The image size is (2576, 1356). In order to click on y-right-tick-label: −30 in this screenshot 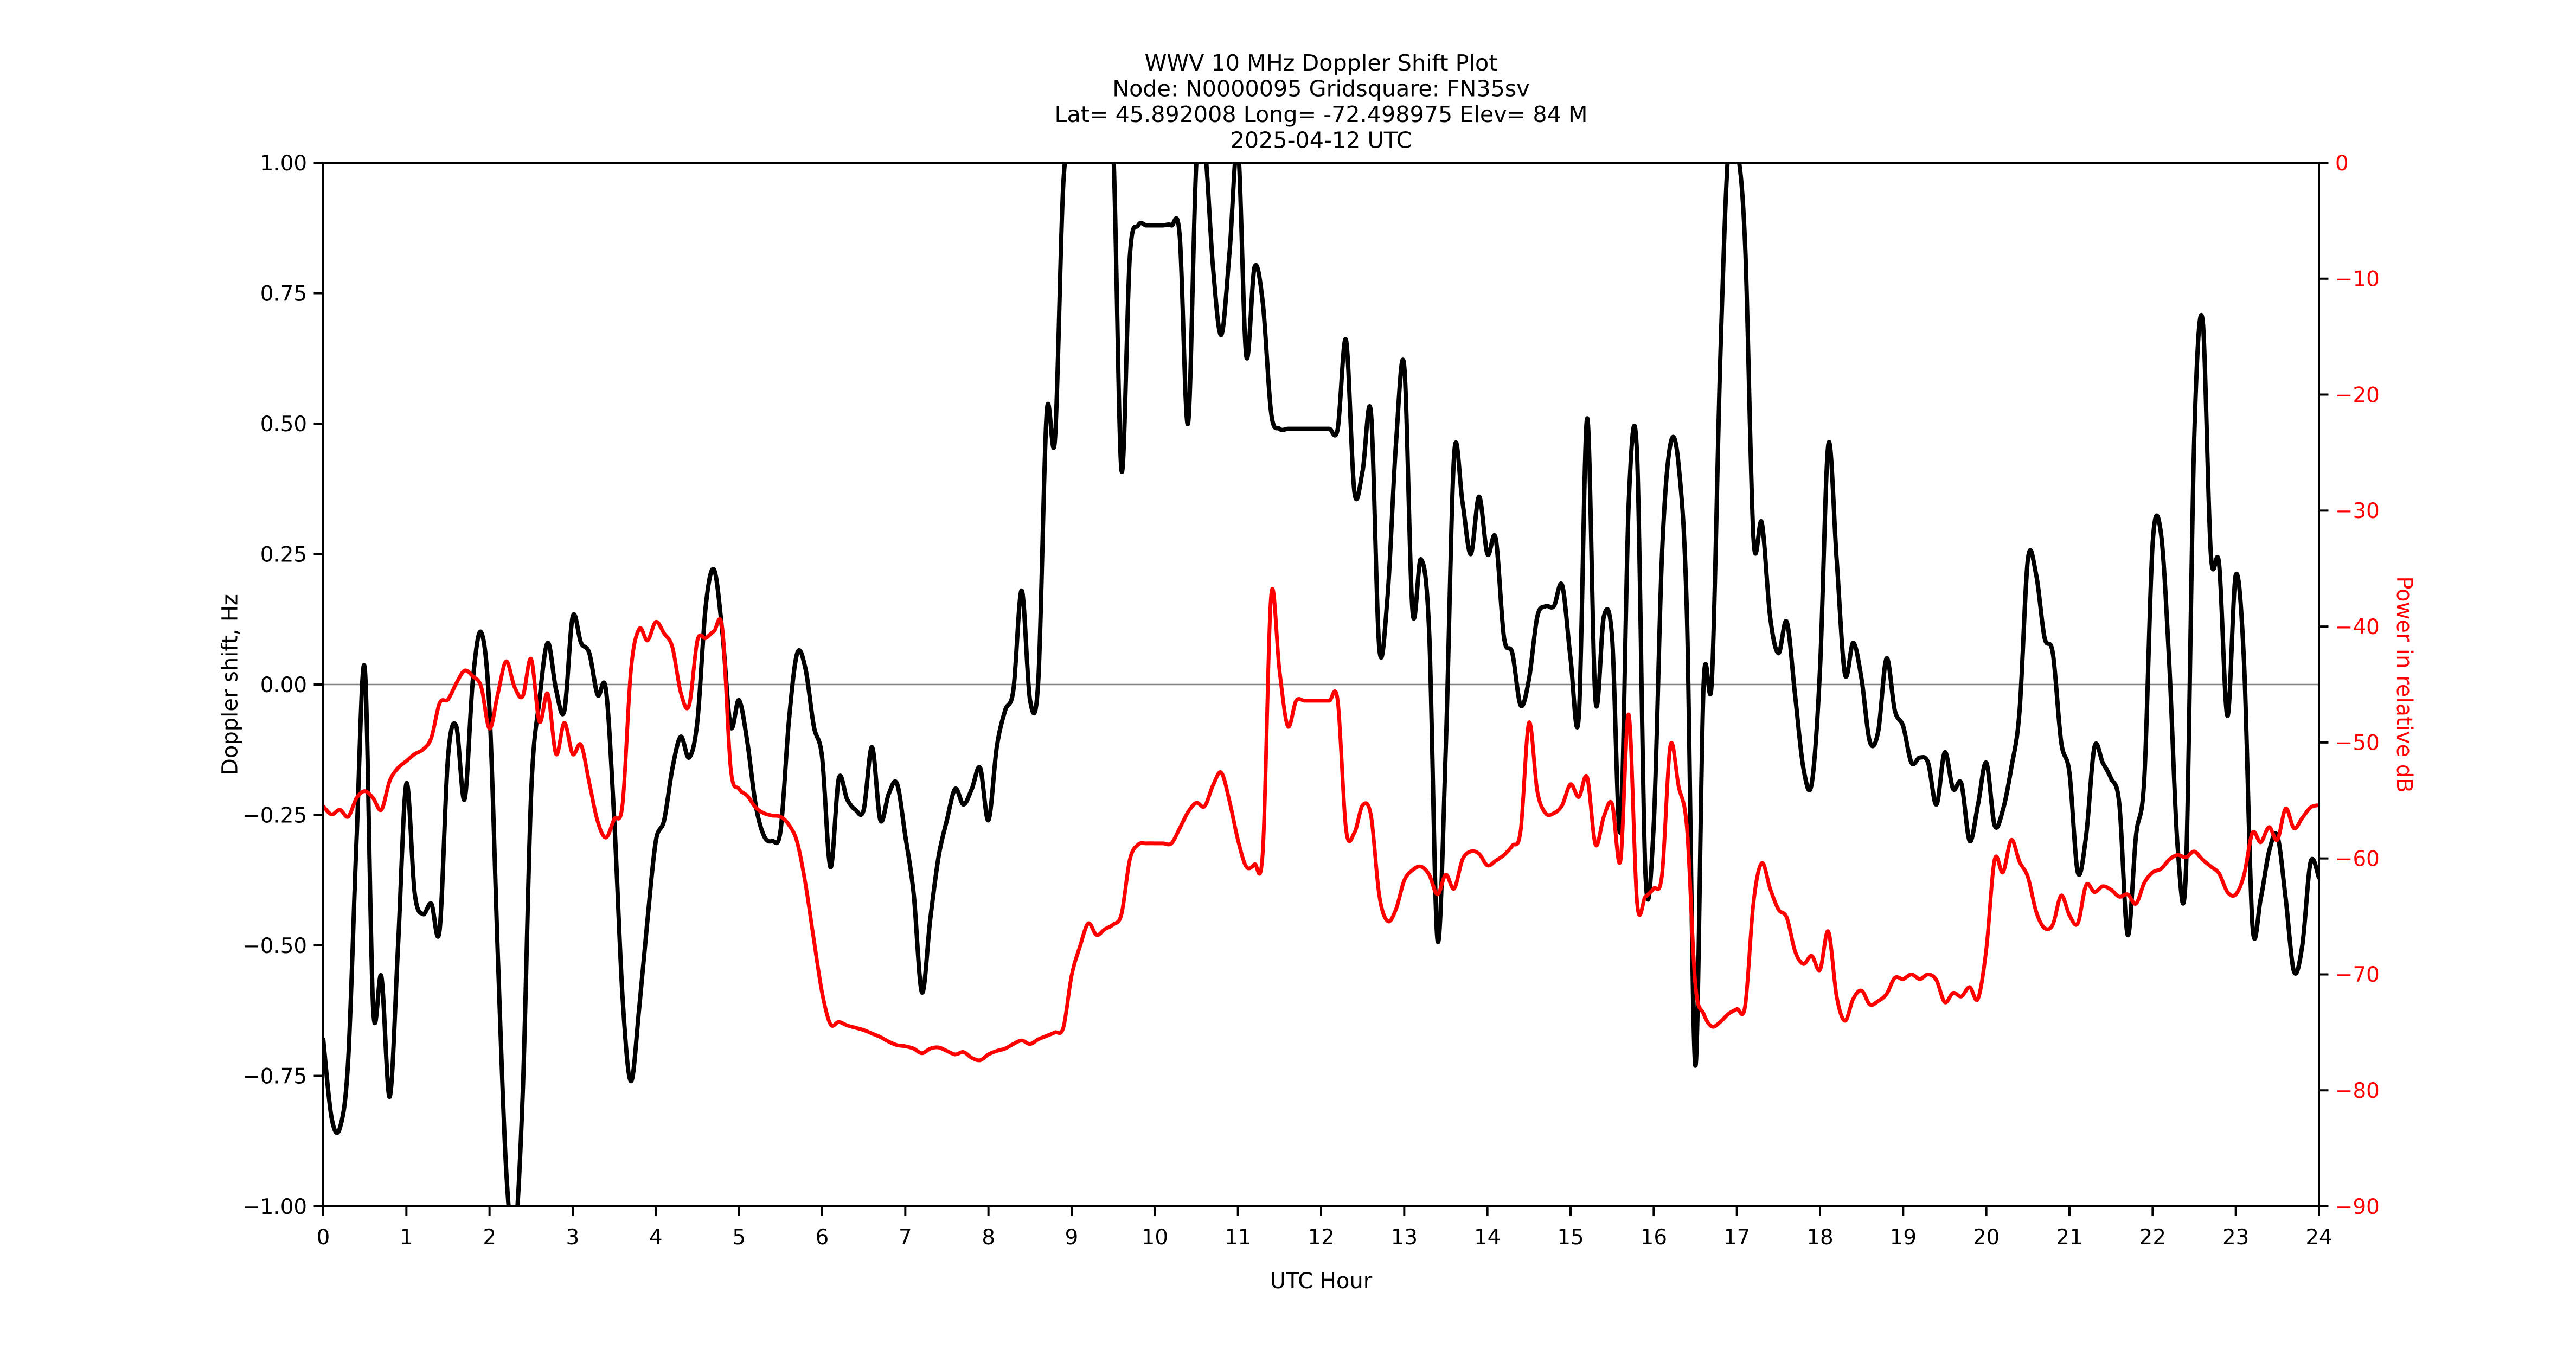, I will do `click(2357, 511)`.